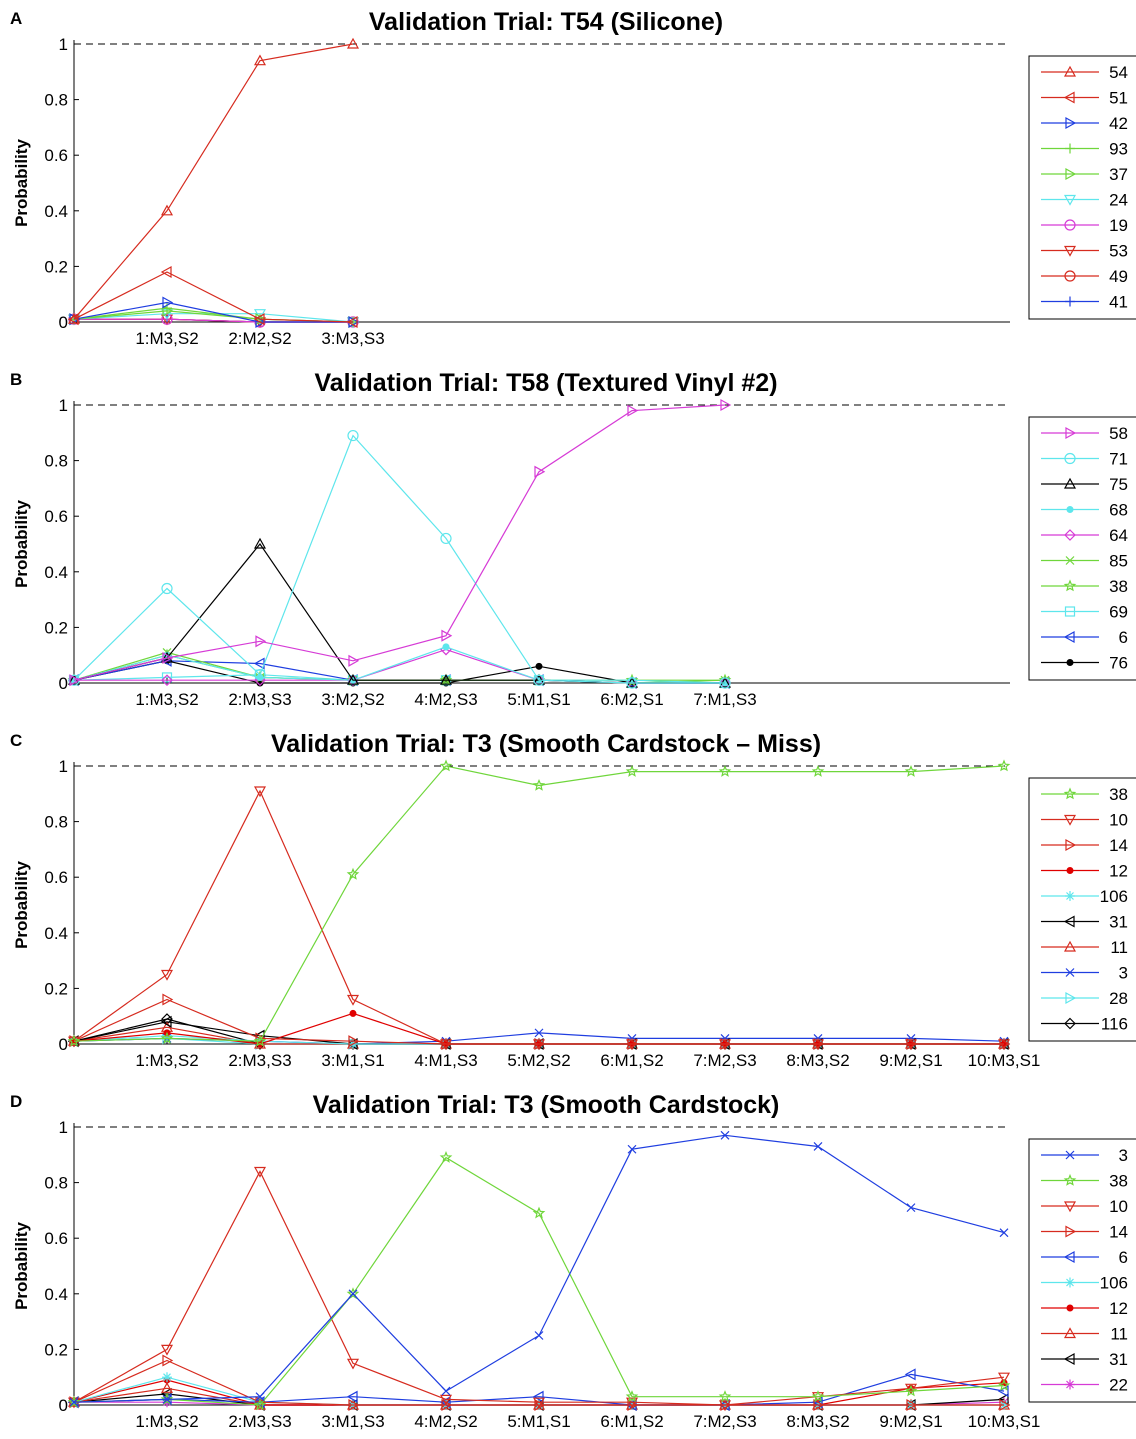  I want to click on legend-label: 76, so click(1118, 663).